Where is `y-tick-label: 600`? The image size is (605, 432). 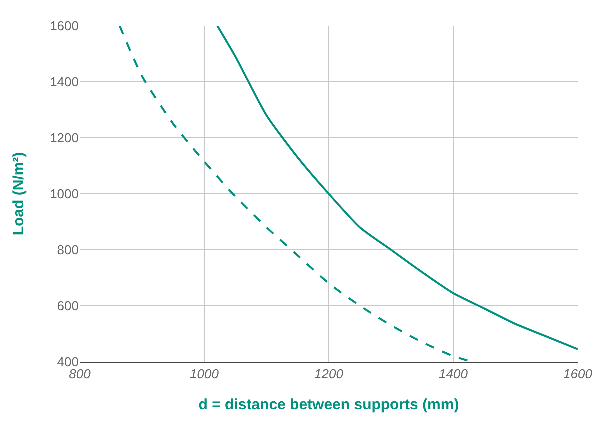
y-tick-label: 600 is located at coordinates (68, 306).